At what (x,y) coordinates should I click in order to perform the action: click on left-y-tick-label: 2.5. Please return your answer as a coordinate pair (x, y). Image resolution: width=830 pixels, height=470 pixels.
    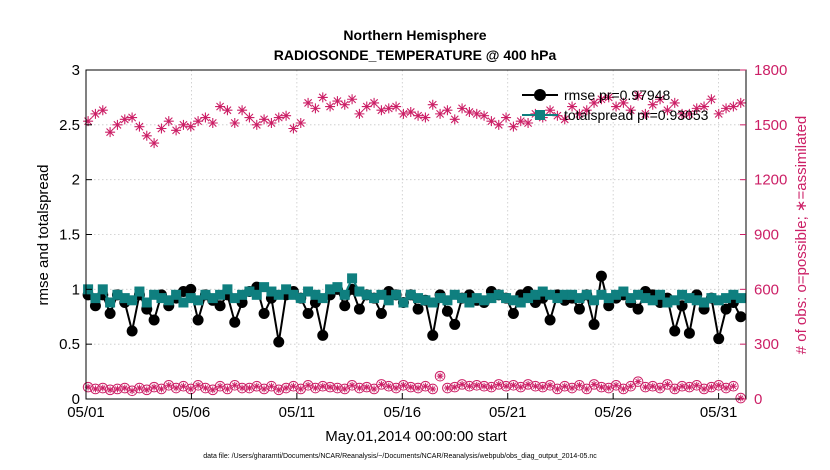
    Looking at the image, I should click on (69, 125).